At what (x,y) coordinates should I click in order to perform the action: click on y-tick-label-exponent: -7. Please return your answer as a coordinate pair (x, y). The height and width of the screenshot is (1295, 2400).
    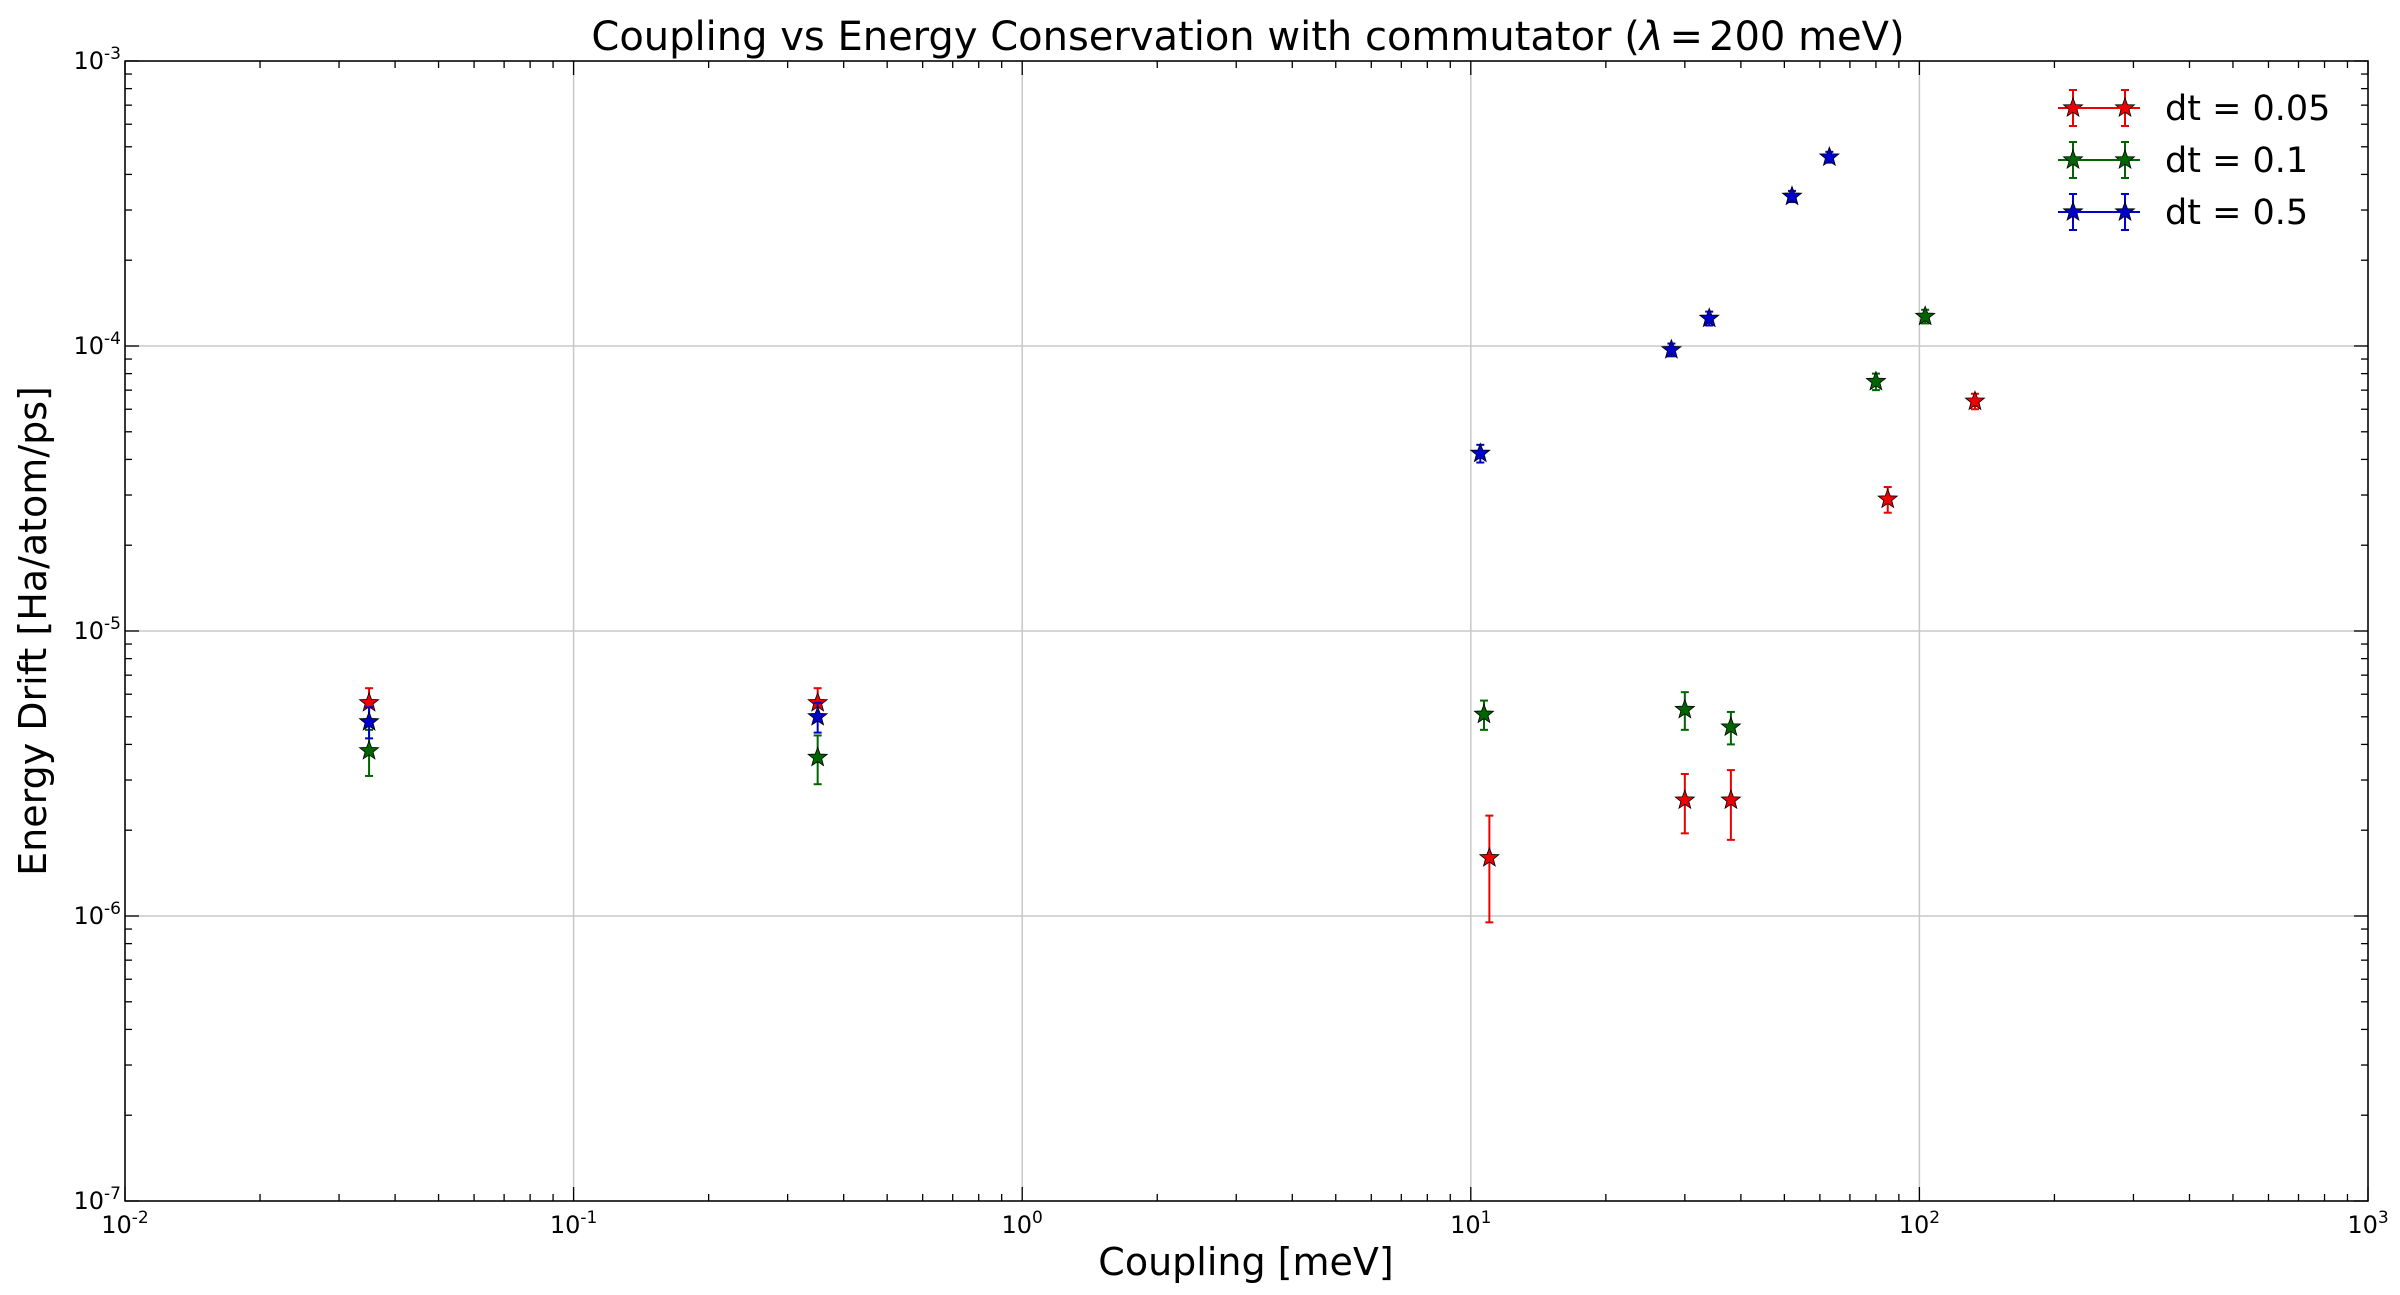
    Looking at the image, I should click on (112, 1194).